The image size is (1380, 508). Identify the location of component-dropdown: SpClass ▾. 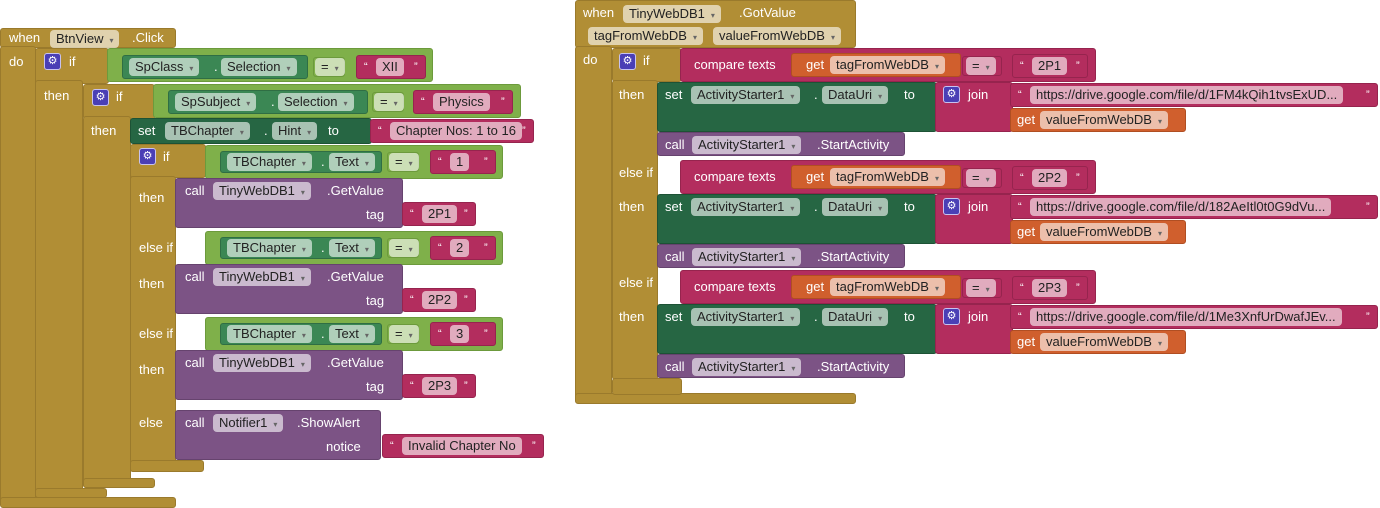
(164, 67).